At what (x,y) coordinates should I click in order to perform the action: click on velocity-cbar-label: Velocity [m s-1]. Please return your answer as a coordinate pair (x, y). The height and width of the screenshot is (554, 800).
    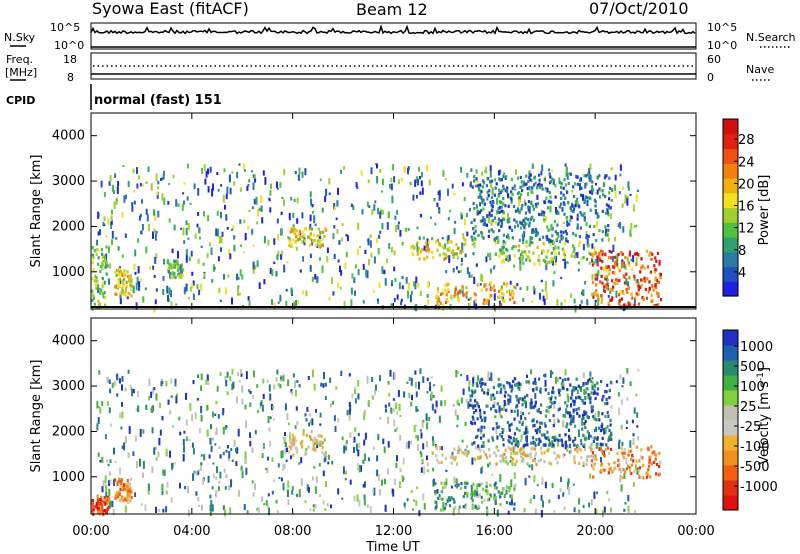
    Looking at the image, I should click on (764, 416).